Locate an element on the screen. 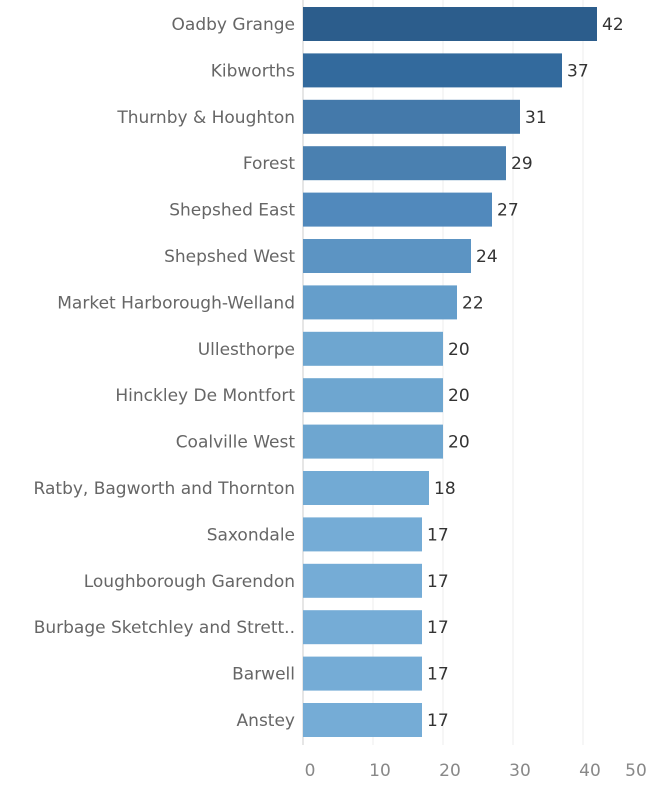  y-tick-label: Barwell is located at coordinates (263, 675).